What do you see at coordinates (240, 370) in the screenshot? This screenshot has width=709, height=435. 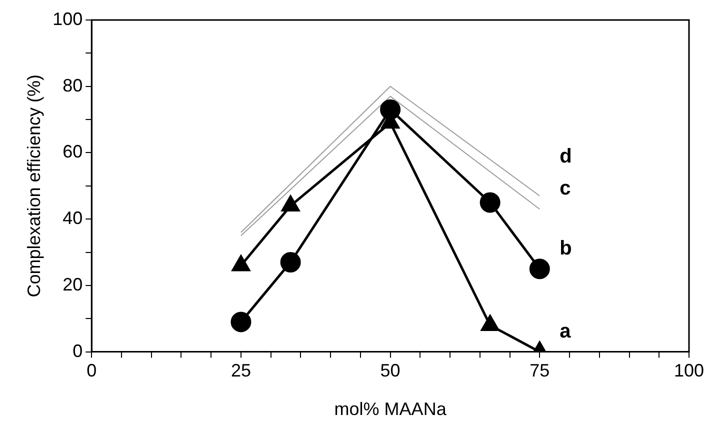 I see `x-tick-label: 25` at bounding box center [240, 370].